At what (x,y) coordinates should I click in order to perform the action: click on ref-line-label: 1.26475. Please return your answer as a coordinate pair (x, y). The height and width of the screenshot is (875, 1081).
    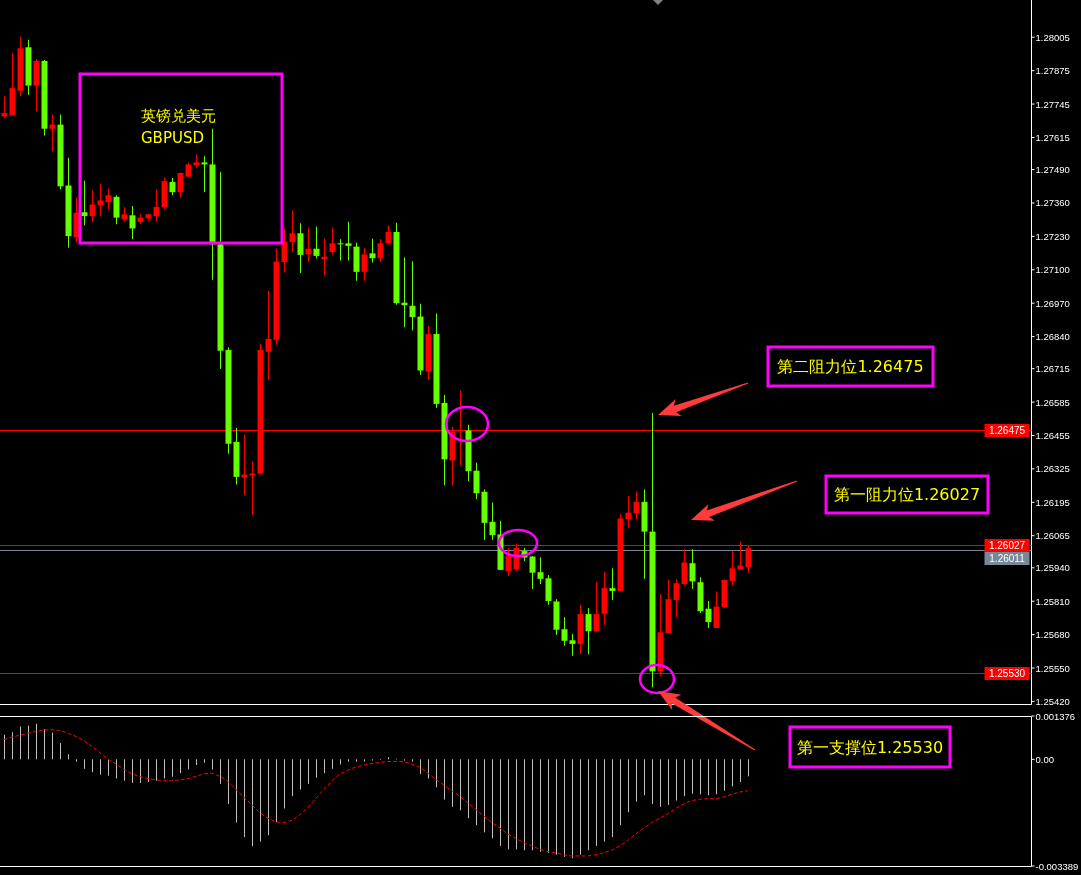
    Looking at the image, I should click on (1007, 430).